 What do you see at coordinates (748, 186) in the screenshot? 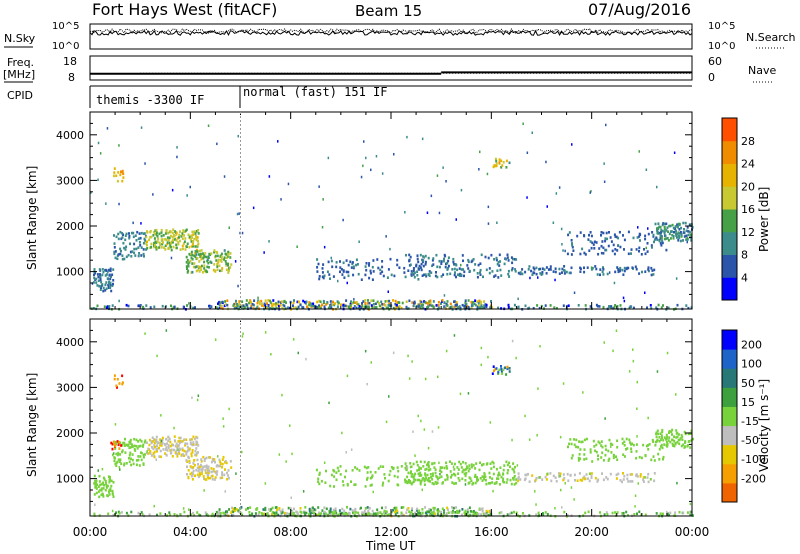
I see `power-colorbar-tick: 20` at bounding box center [748, 186].